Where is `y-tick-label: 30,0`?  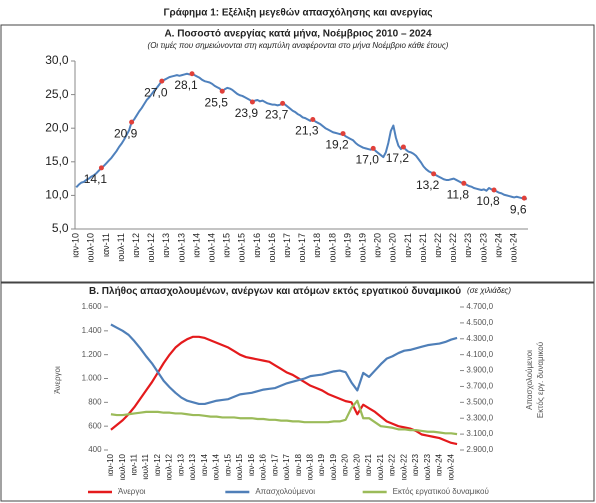
y-tick-label: 30,0 is located at coordinates (57, 60).